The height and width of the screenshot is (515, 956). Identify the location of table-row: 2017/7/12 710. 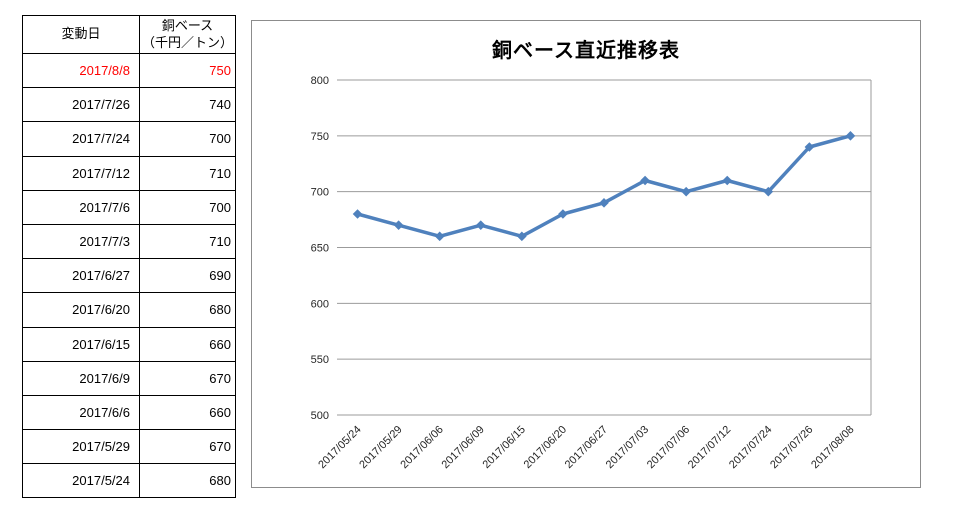
(129, 173).